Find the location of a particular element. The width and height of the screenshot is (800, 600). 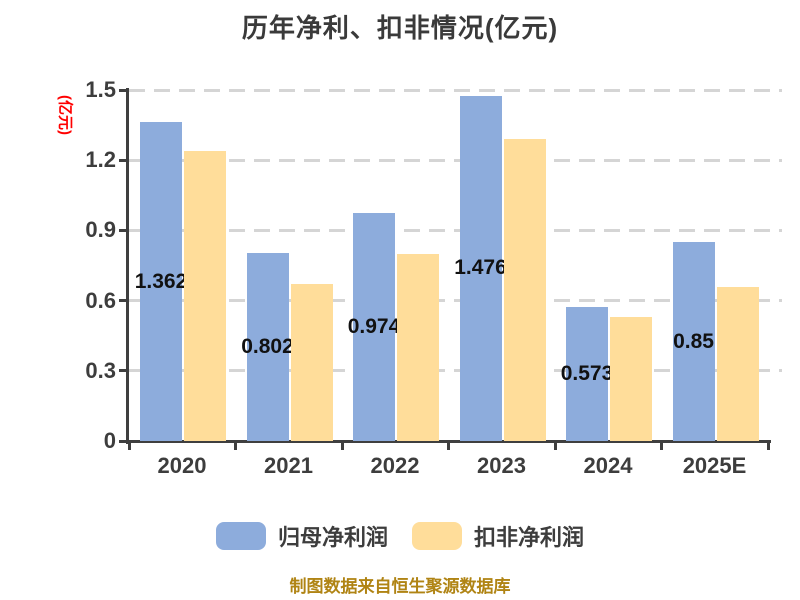

y-tick-1.2 is located at coordinates (124, 160).